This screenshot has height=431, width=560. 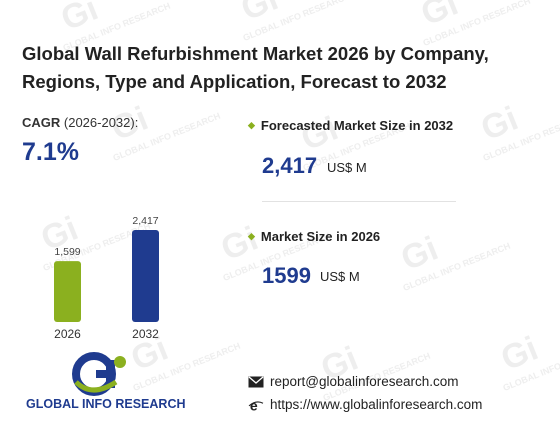 I want to click on cagr-value: 7.1%, so click(x=50, y=152).